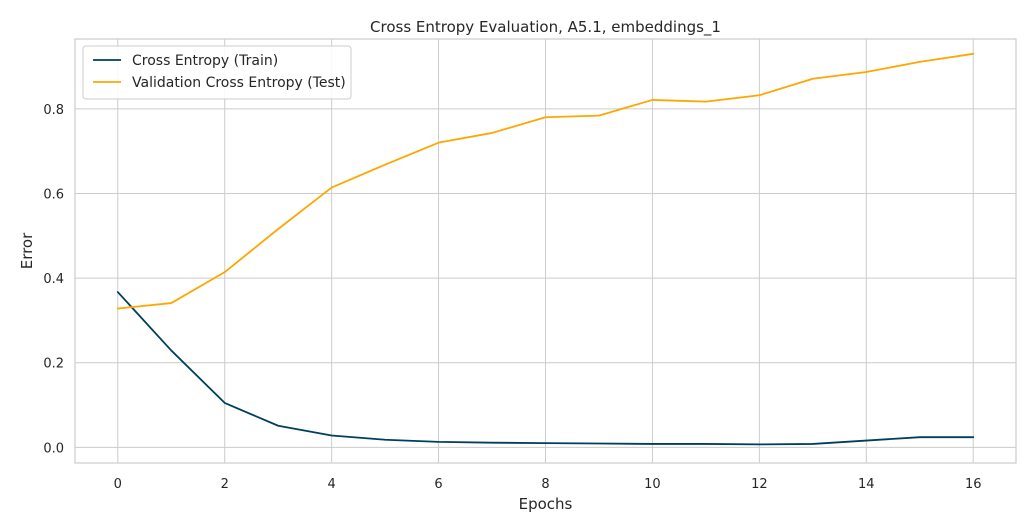 The width and height of the screenshot is (1031, 531). What do you see at coordinates (53, 110) in the screenshot?
I see `y-tick-label: 0.8` at bounding box center [53, 110].